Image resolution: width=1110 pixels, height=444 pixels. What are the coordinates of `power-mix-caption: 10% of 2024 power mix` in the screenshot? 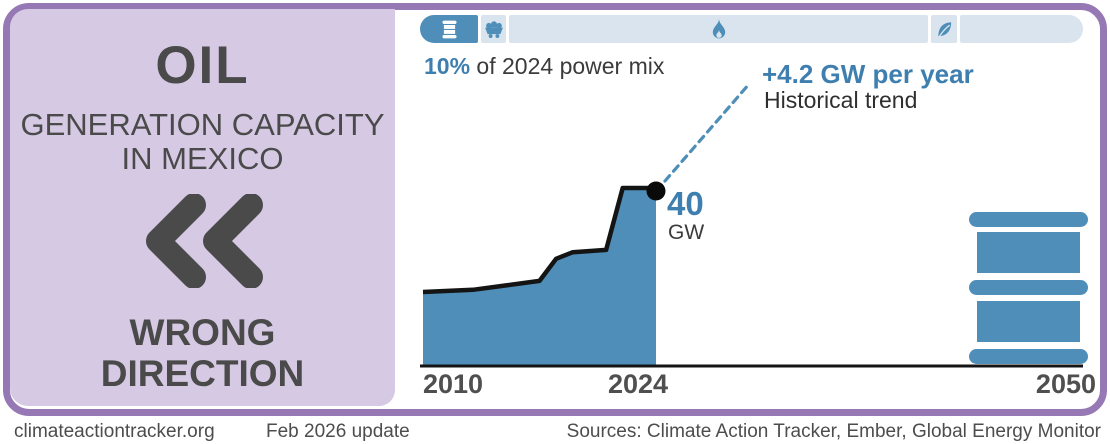 It's located at (544, 66).